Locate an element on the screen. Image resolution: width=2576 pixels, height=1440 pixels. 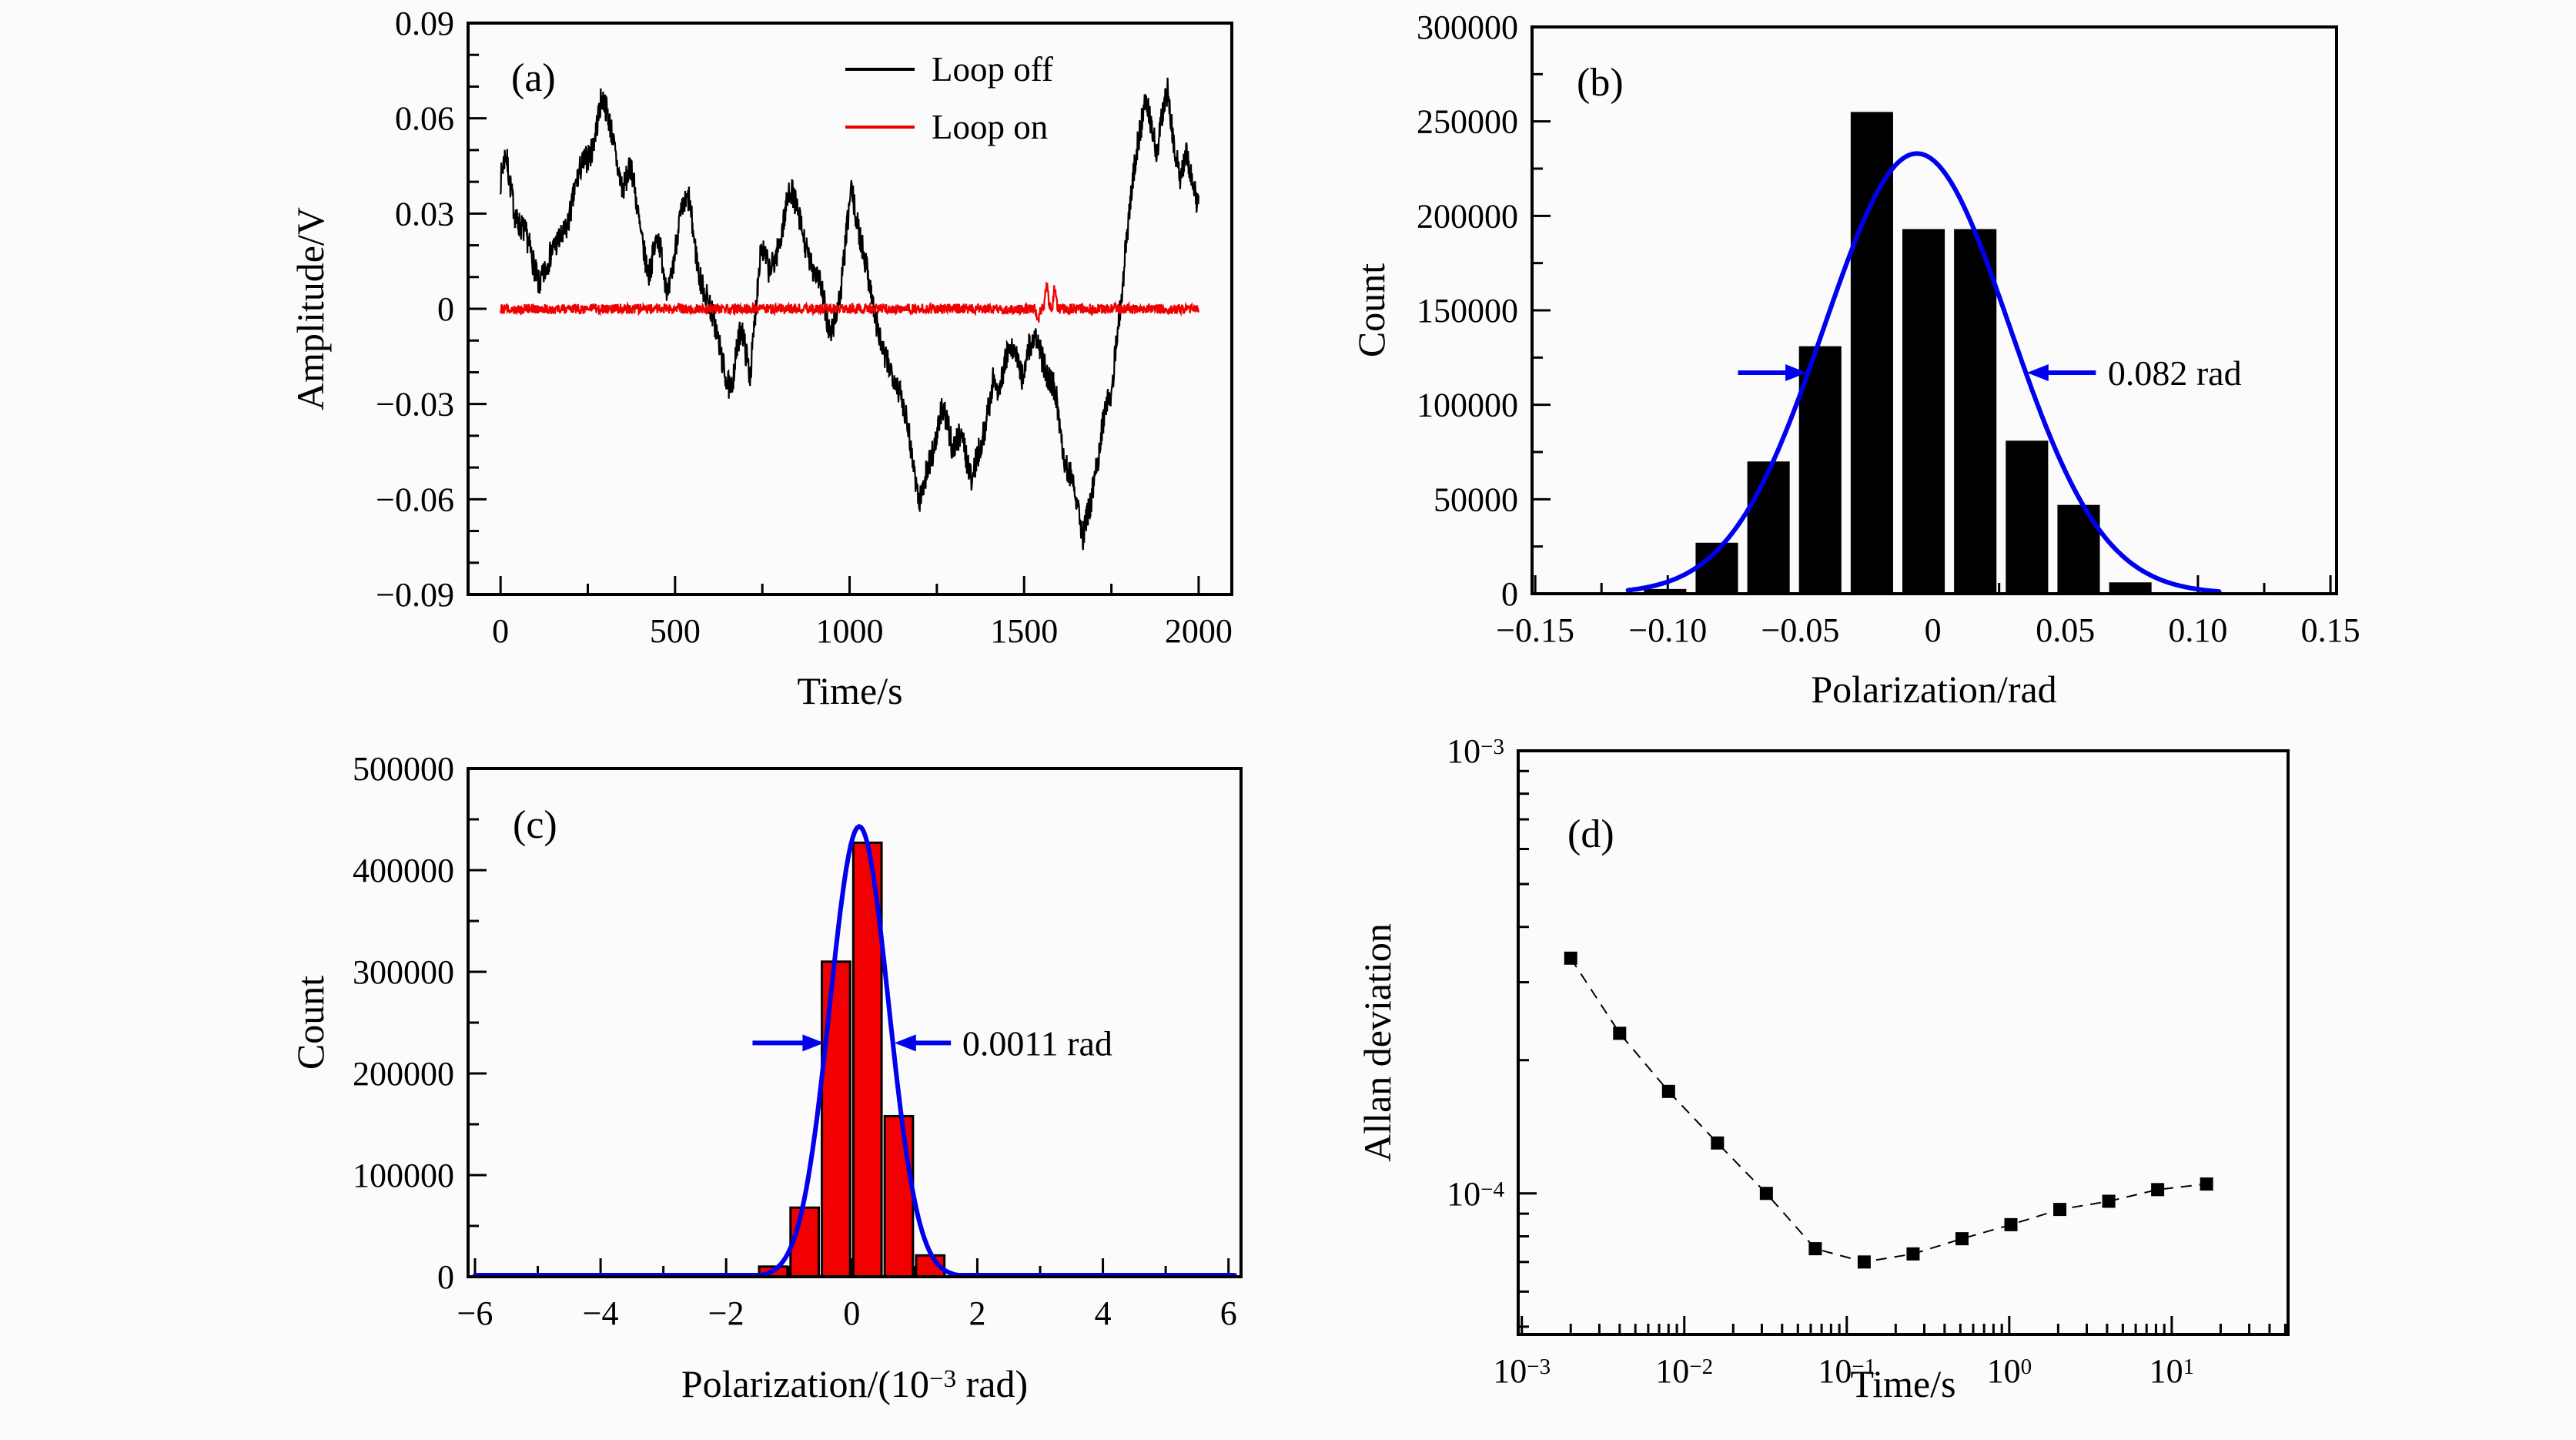
svg-text: 400000 is located at coordinates (403, 870).